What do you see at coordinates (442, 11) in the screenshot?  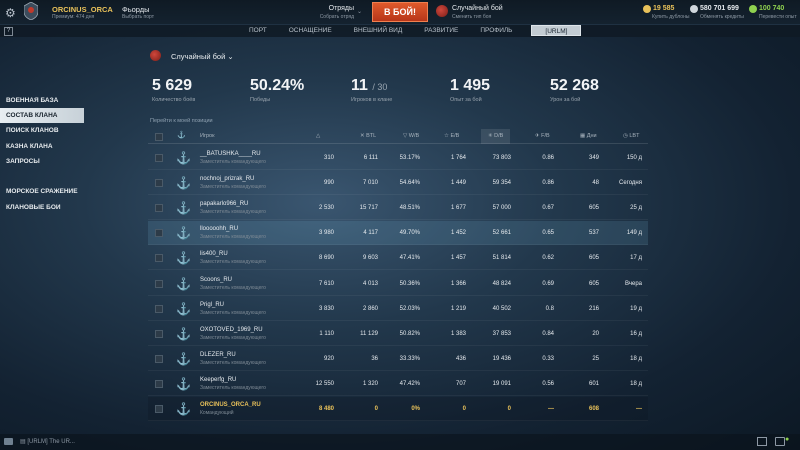 I see `battle-mode-icon` at bounding box center [442, 11].